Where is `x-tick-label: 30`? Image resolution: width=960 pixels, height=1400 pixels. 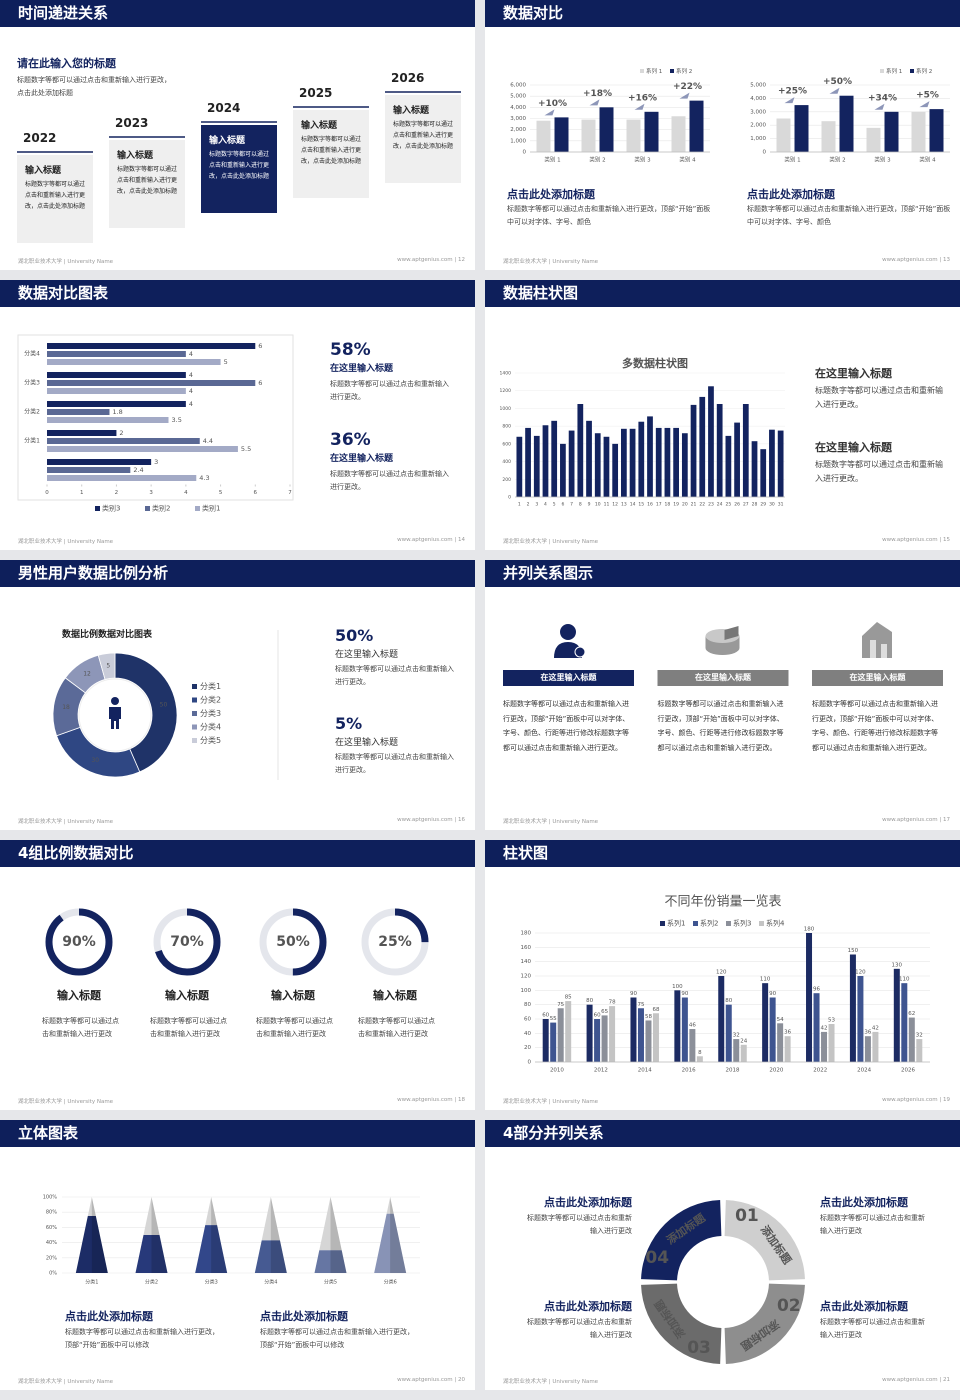 x-tick-label: 30 is located at coordinates (772, 505).